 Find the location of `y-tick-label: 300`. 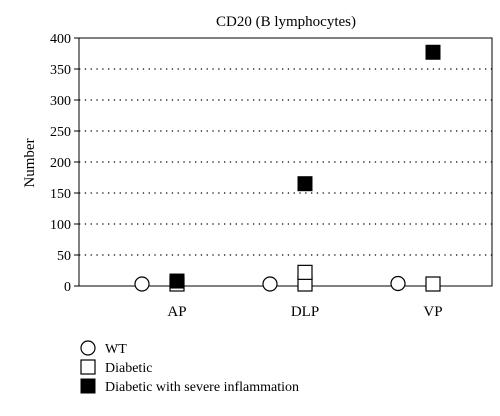

y-tick-label: 300 is located at coordinates (60, 101).